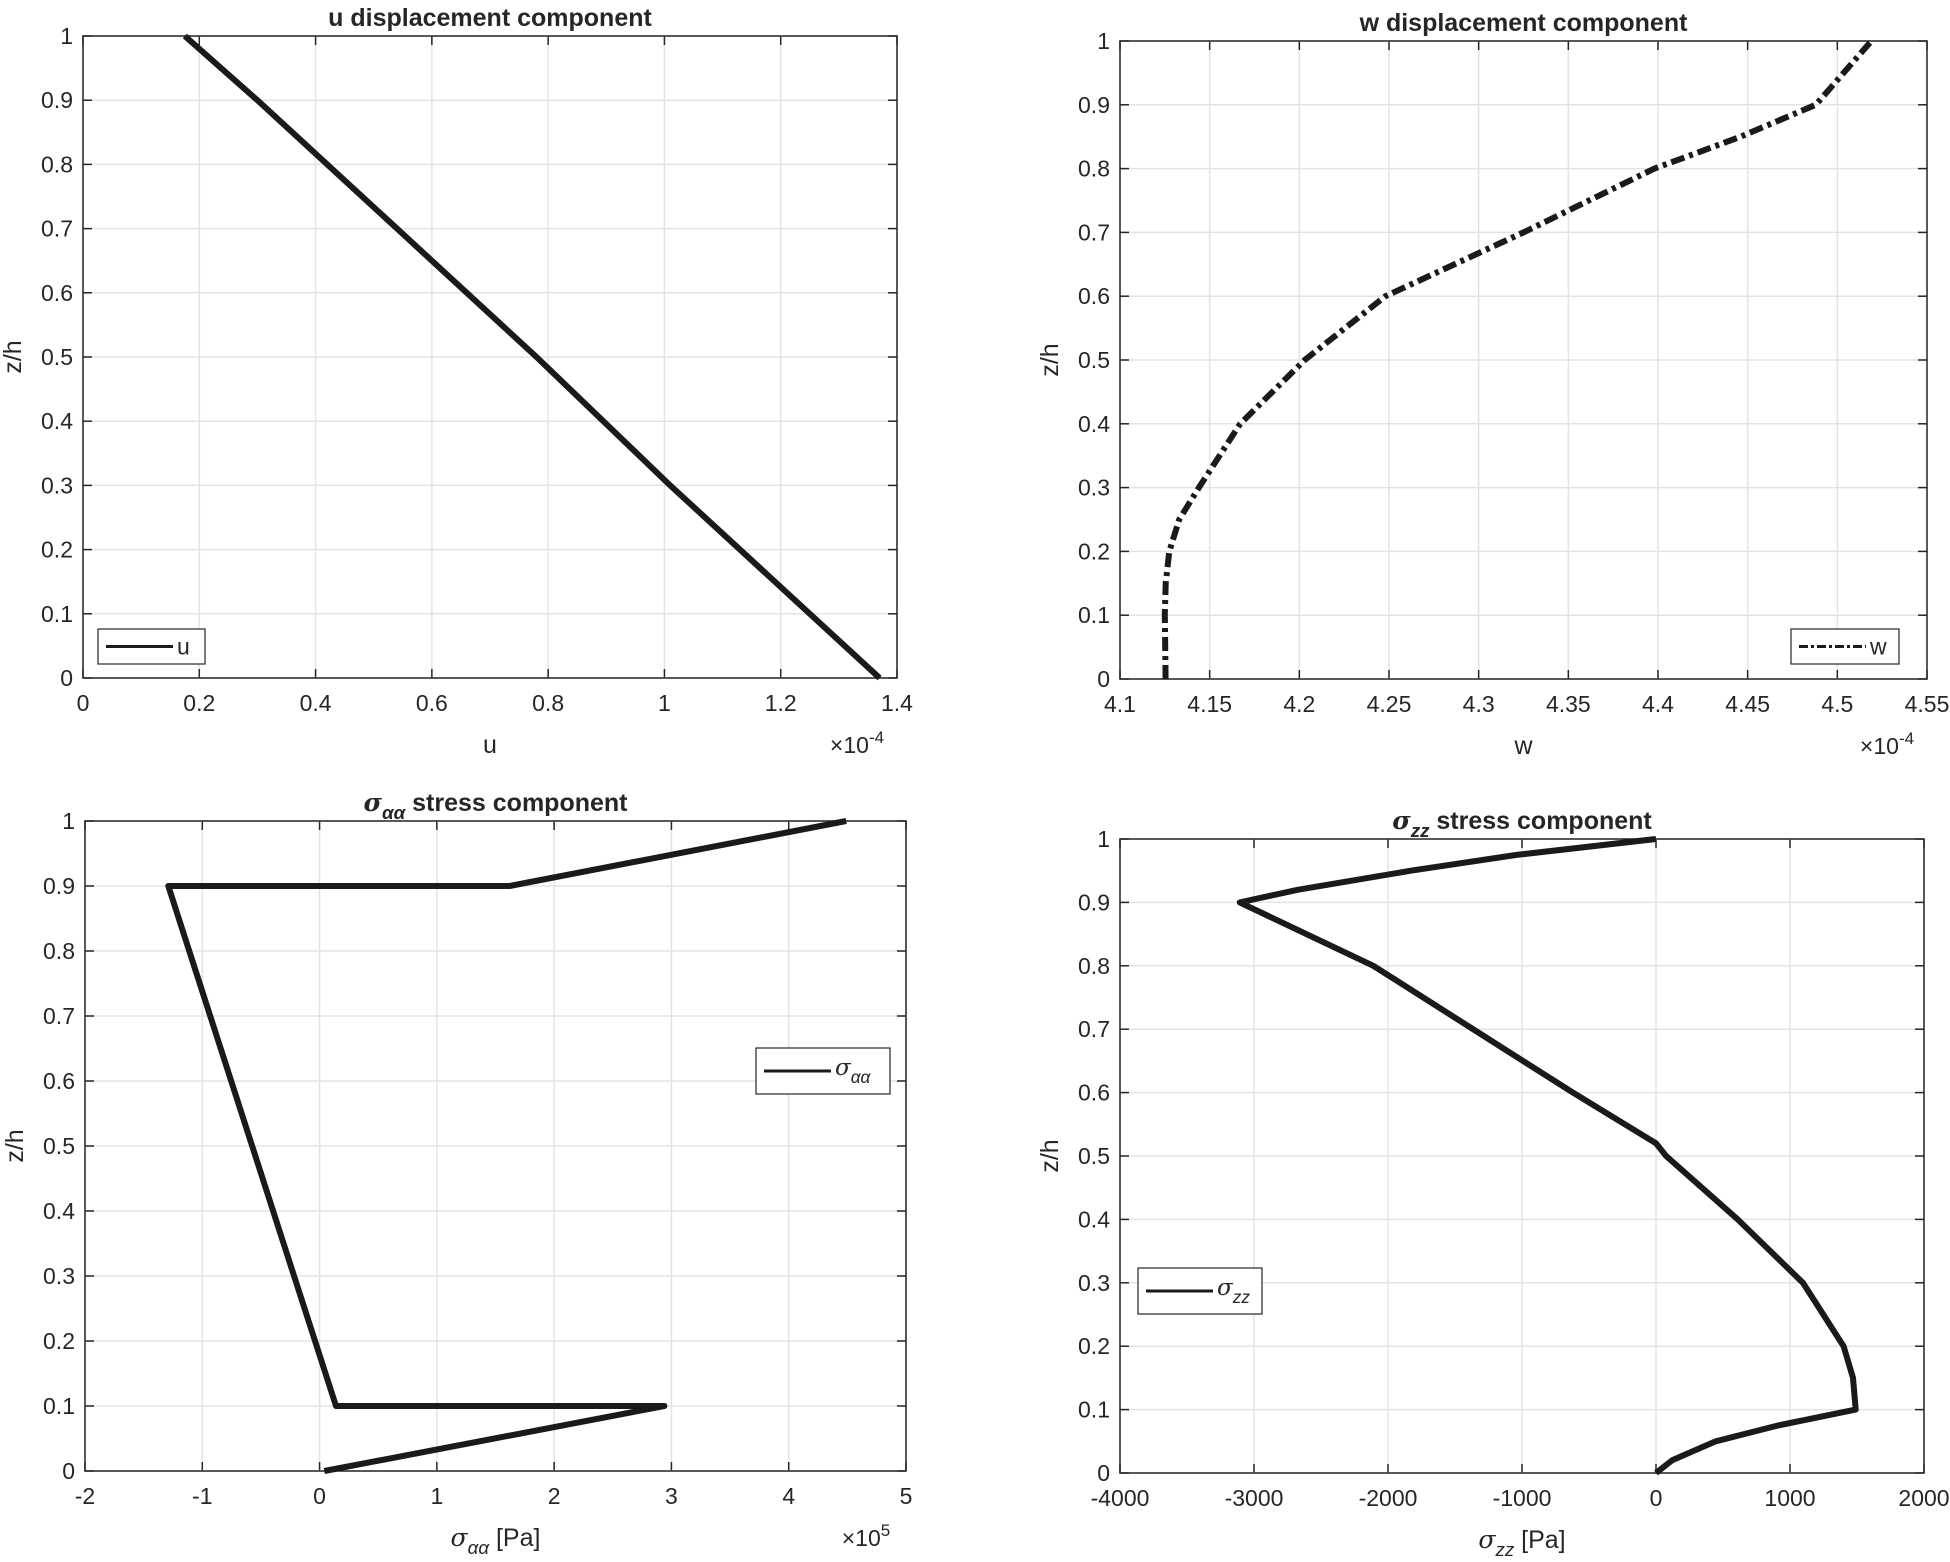 The image size is (1950, 1562). Describe the element at coordinates (1389, 704) in the screenshot. I see `x-tick-label: 4.25` at that location.